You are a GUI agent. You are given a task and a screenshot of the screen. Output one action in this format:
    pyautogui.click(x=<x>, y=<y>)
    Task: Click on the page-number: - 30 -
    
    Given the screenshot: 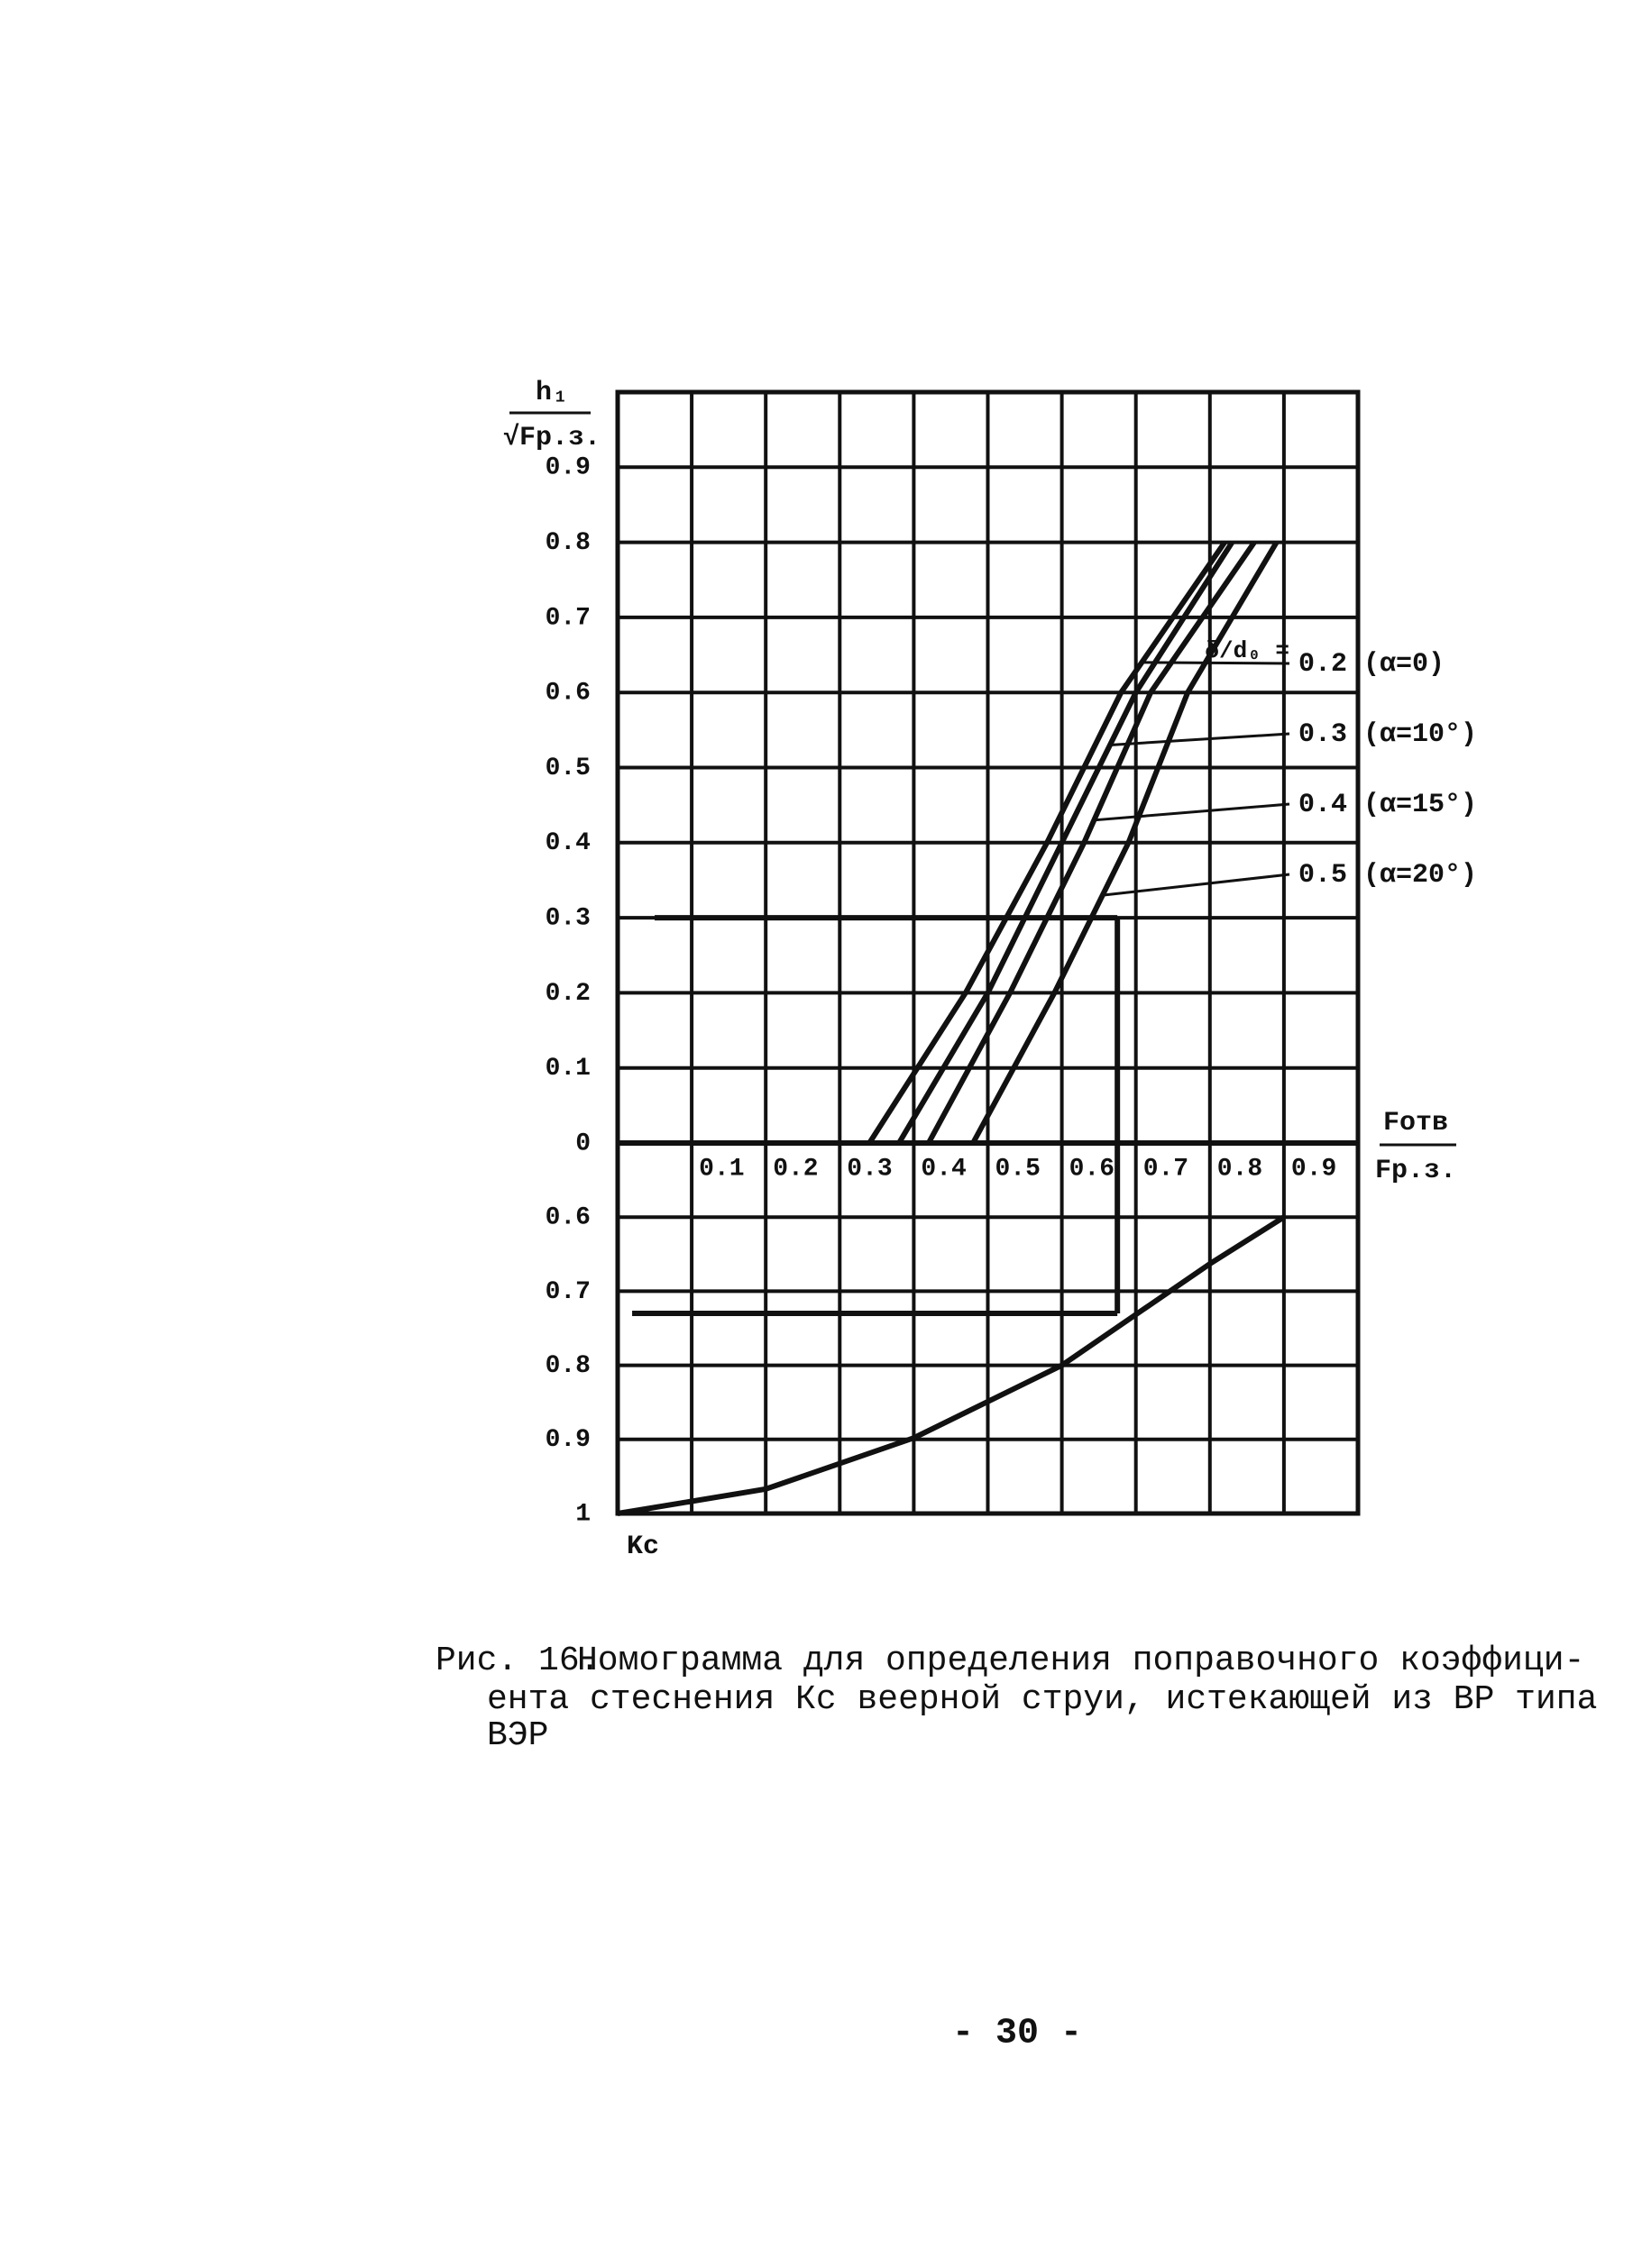 What is the action you would take?
    pyautogui.click(x=1017, y=2034)
    